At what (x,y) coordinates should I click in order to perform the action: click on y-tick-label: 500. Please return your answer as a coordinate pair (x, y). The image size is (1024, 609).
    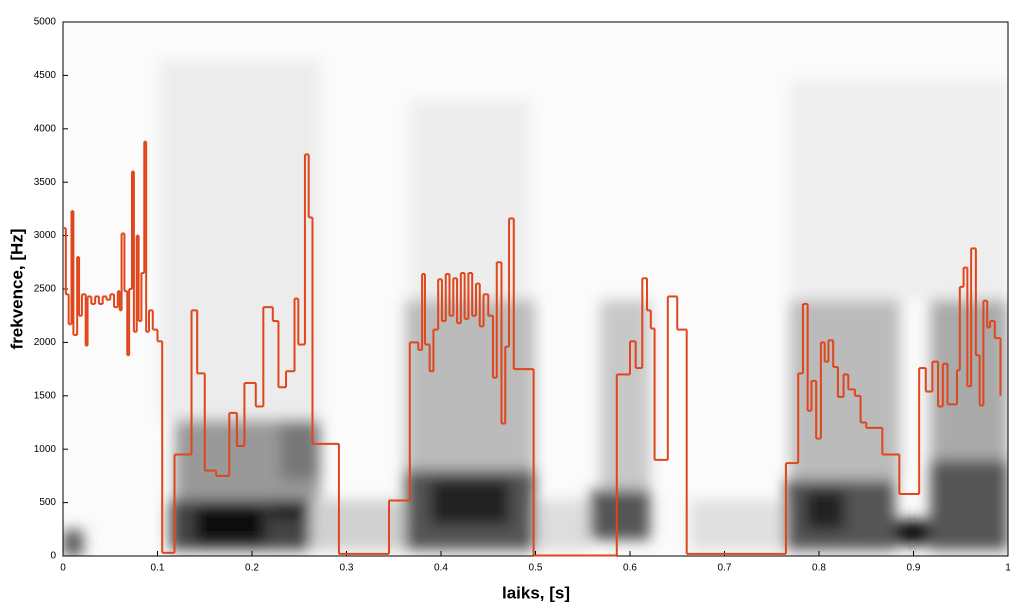
    Looking at the image, I should click on (47, 502).